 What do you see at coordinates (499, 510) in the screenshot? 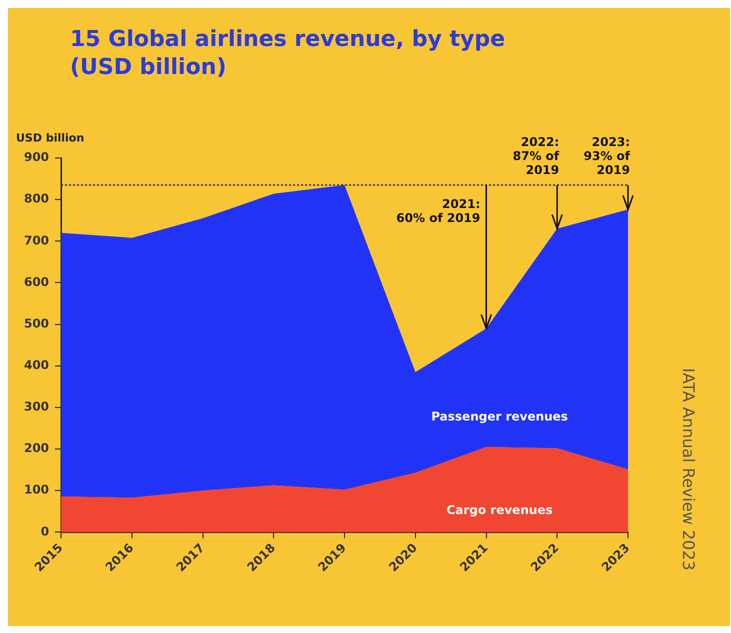
I see `series-label: Cargo revenues` at bounding box center [499, 510].